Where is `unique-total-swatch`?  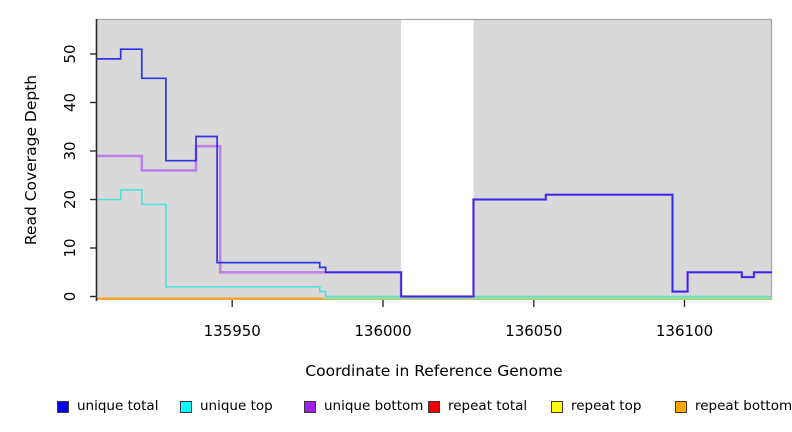 unique-total-swatch is located at coordinates (63, 406).